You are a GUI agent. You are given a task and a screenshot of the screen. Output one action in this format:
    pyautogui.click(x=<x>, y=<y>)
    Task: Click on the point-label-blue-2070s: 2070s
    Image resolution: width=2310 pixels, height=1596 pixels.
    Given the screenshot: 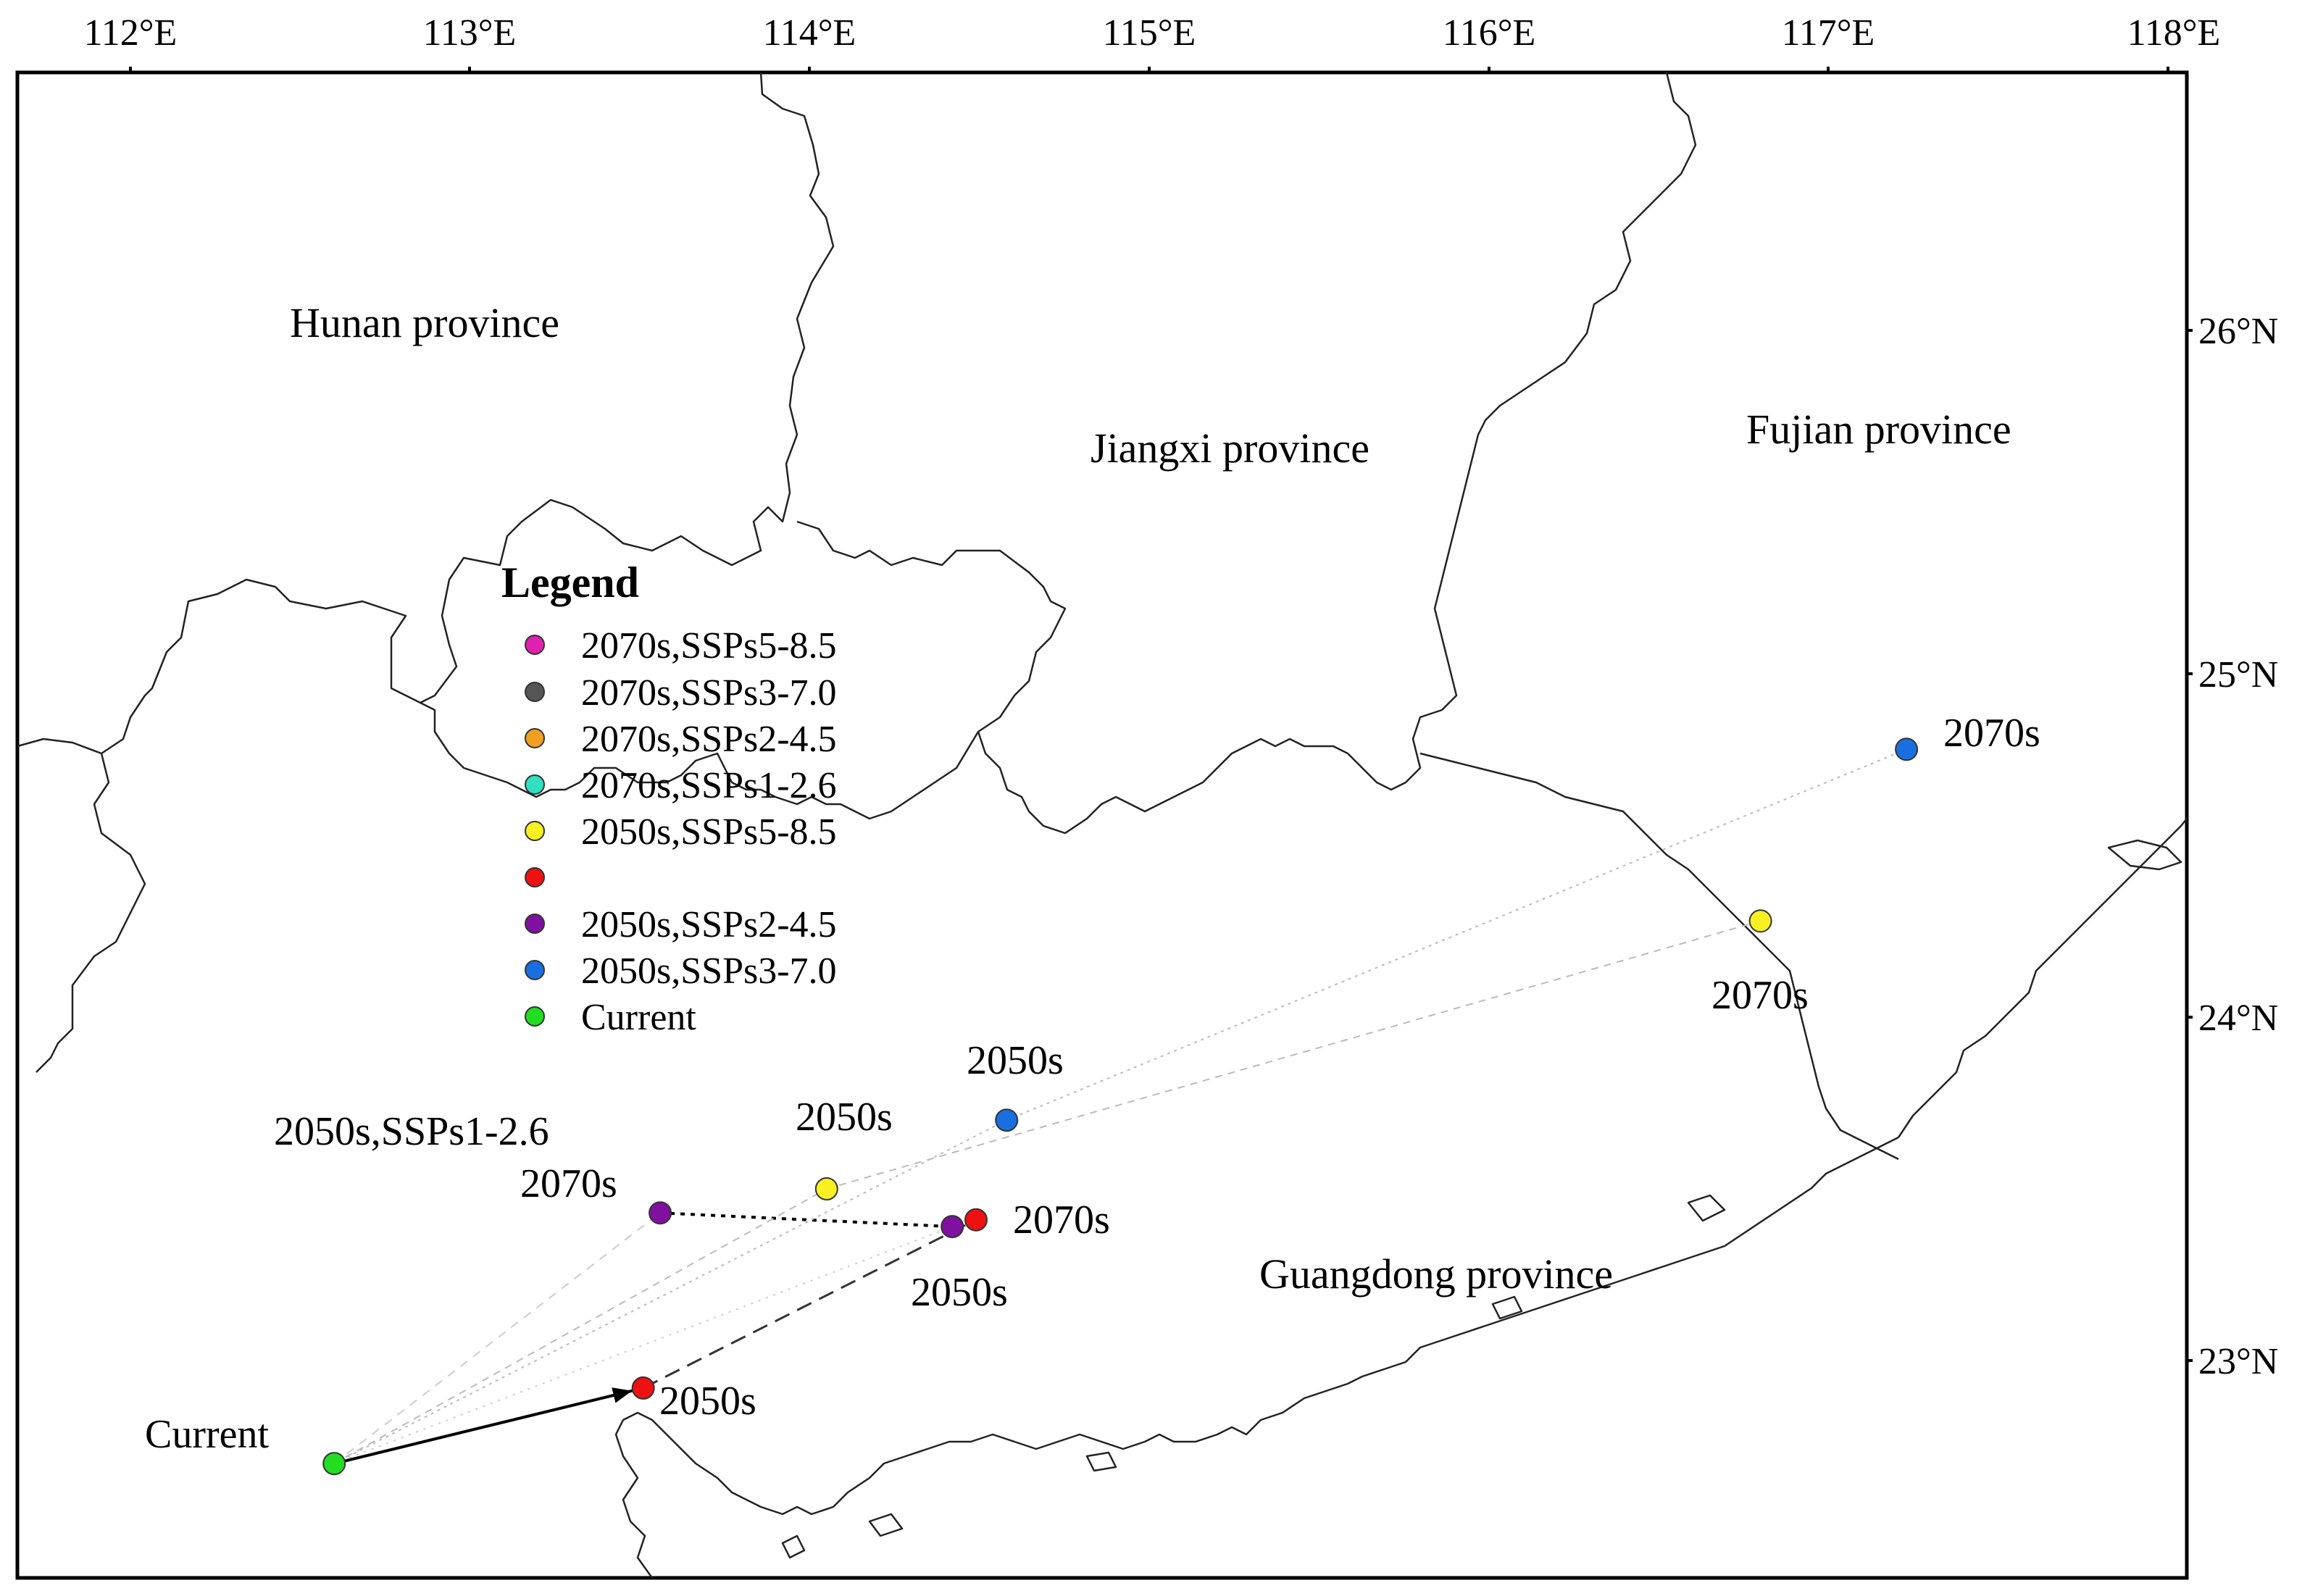 What is the action you would take?
    pyautogui.click(x=1991, y=733)
    